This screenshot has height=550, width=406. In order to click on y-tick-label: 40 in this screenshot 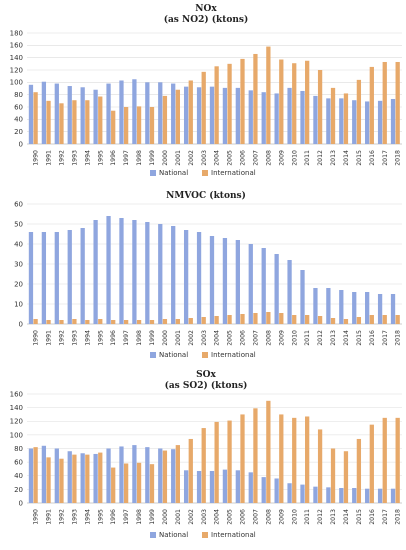, I will do `click(18, 476)`.